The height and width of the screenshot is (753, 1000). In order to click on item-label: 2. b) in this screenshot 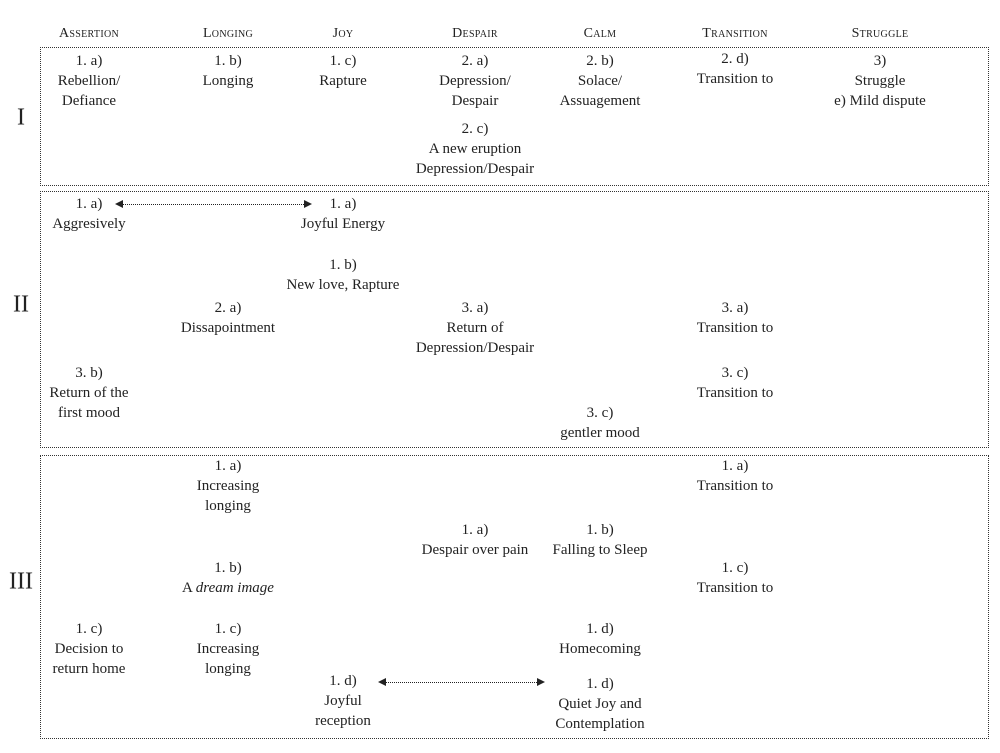, I will do `click(600, 61)`.